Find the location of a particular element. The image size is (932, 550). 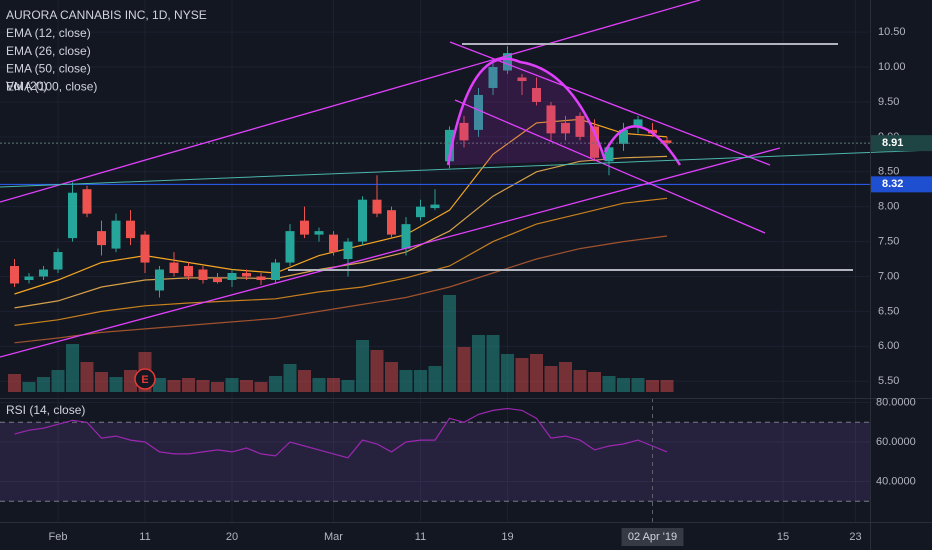

trend-teal is located at coordinates (466, 168).